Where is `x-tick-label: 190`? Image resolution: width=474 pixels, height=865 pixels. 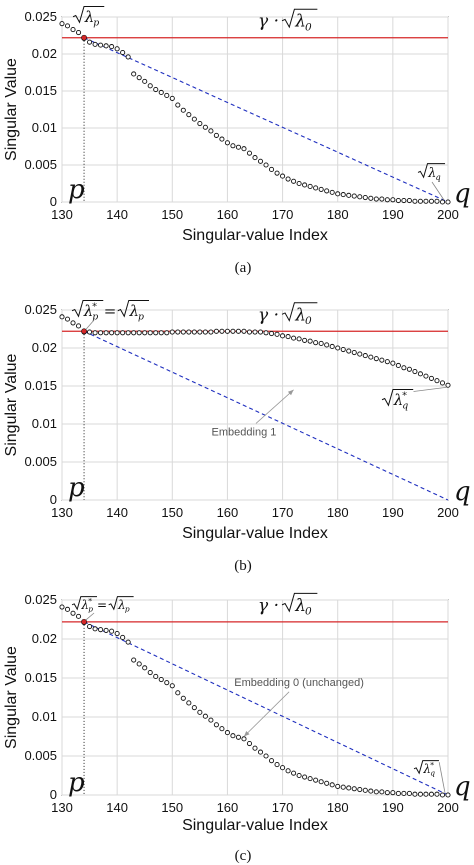
x-tick-label: 190 is located at coordinates (393, 214).